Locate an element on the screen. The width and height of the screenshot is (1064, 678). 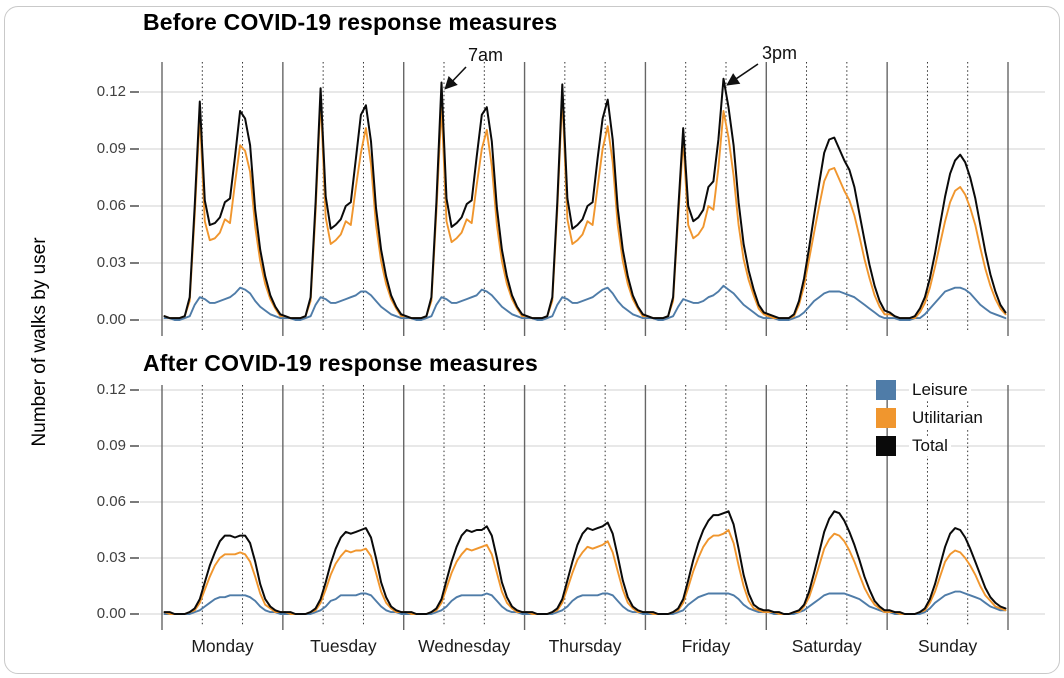
utilitarian-swatch-icon is located at coordinates (886, 418).